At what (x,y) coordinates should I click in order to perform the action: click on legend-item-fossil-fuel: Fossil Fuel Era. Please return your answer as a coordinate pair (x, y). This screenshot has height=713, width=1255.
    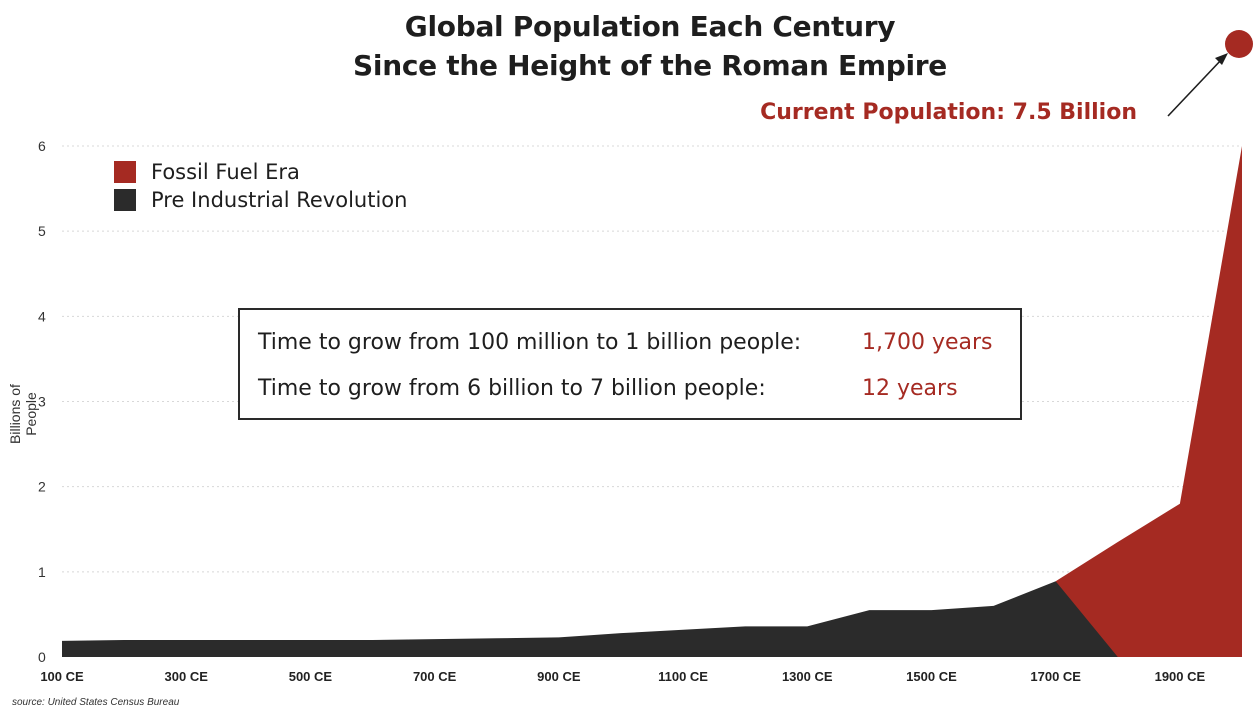
    Looking at the image, I should click on (260, 172).